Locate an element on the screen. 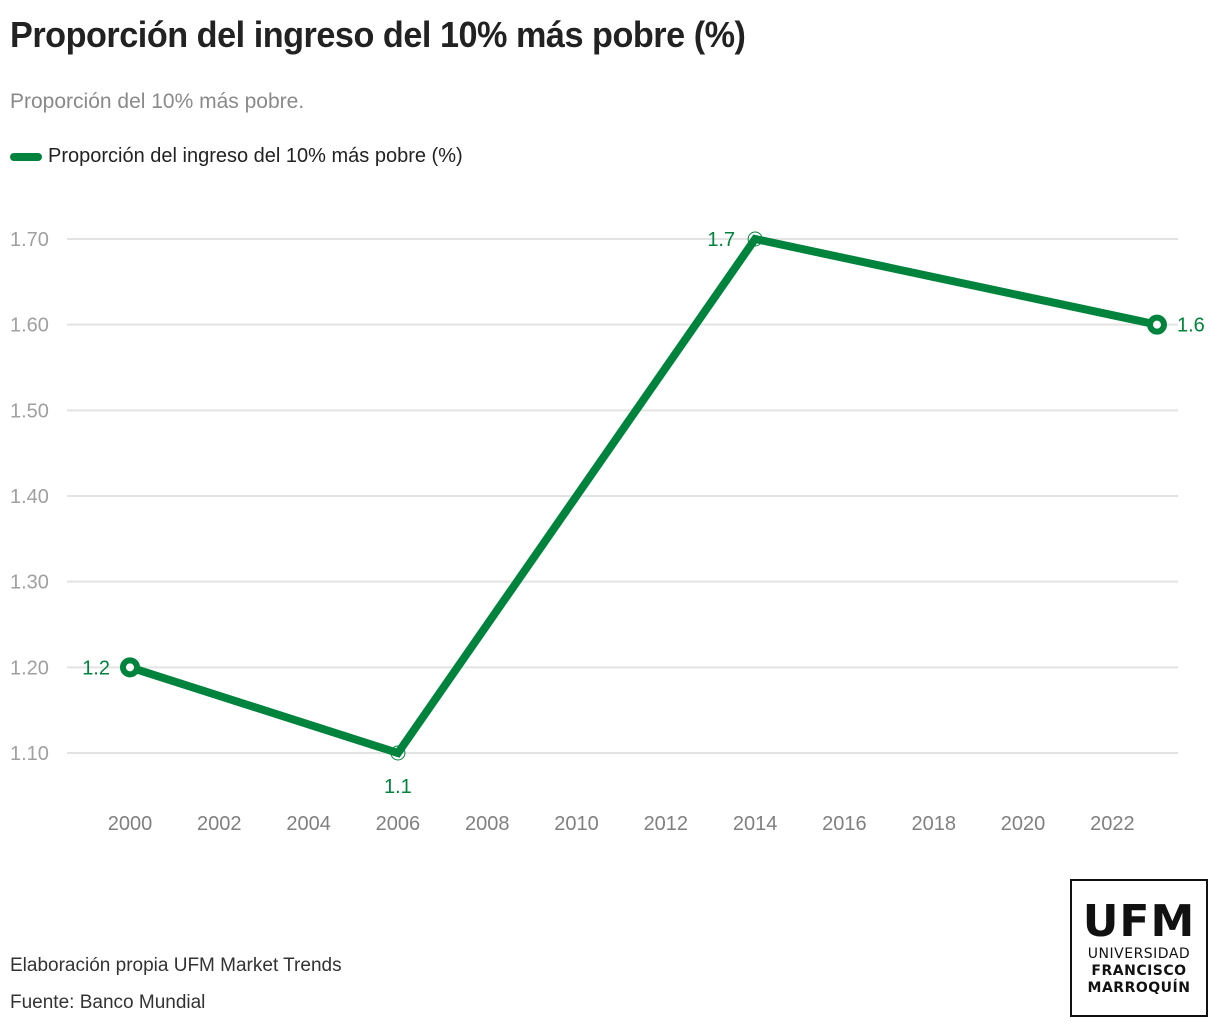 Image resolution: width=1220 pixels, height=1028 pixels. y-tick-label: 1.10 is located at coordinates (29, 754).